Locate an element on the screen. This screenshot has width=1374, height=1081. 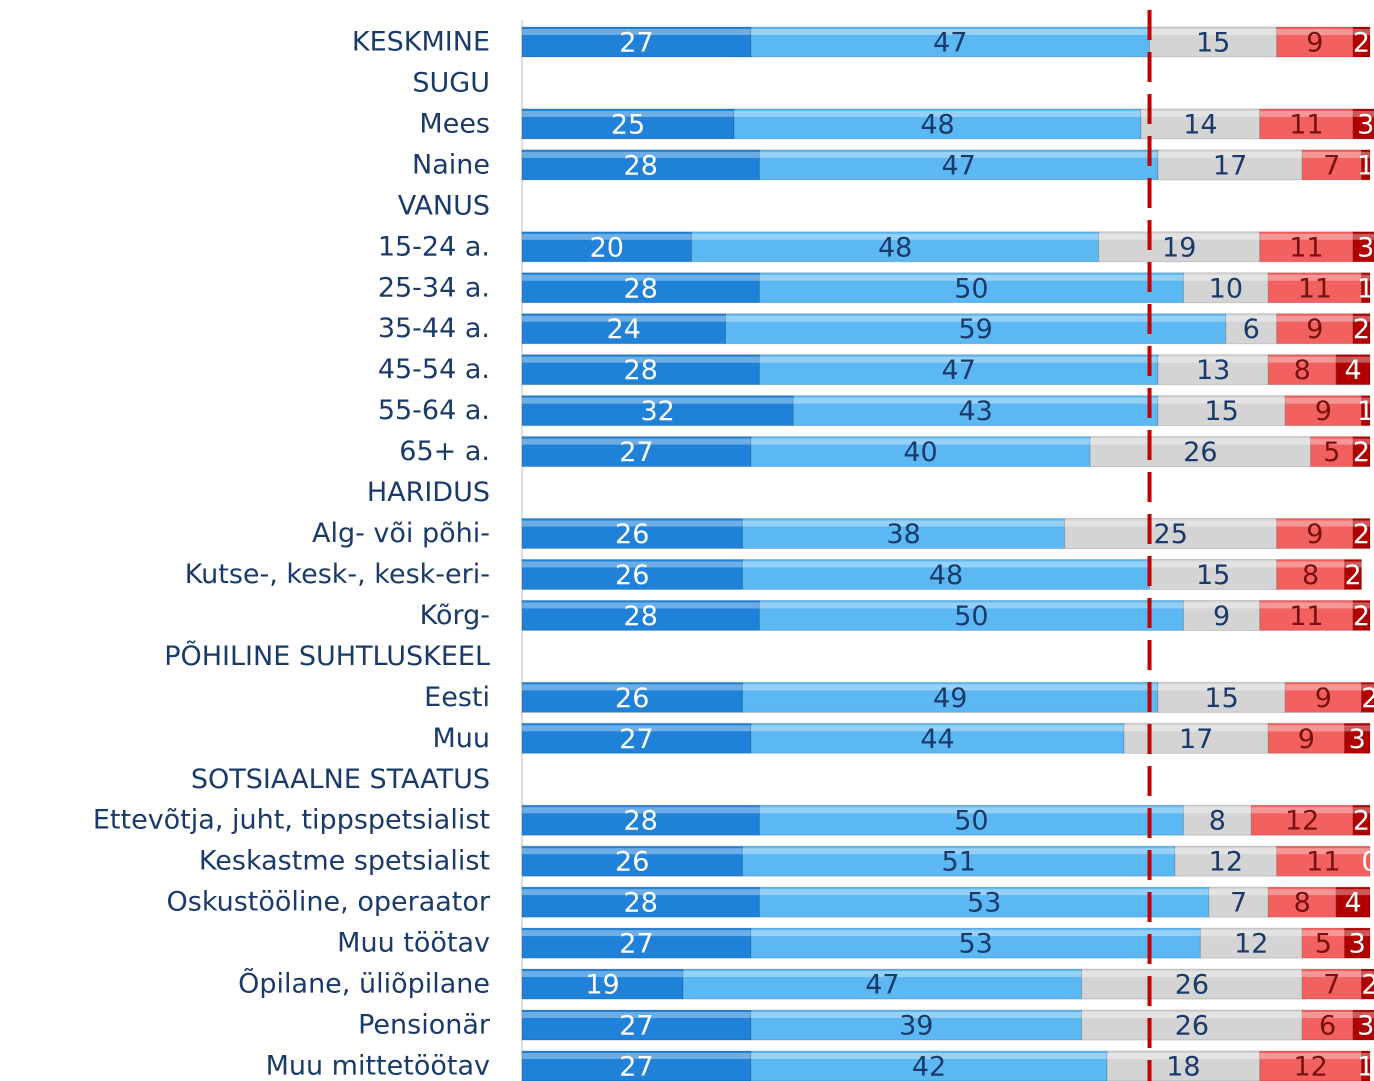
value-label: 8 is located at coordinates (1310, 575).